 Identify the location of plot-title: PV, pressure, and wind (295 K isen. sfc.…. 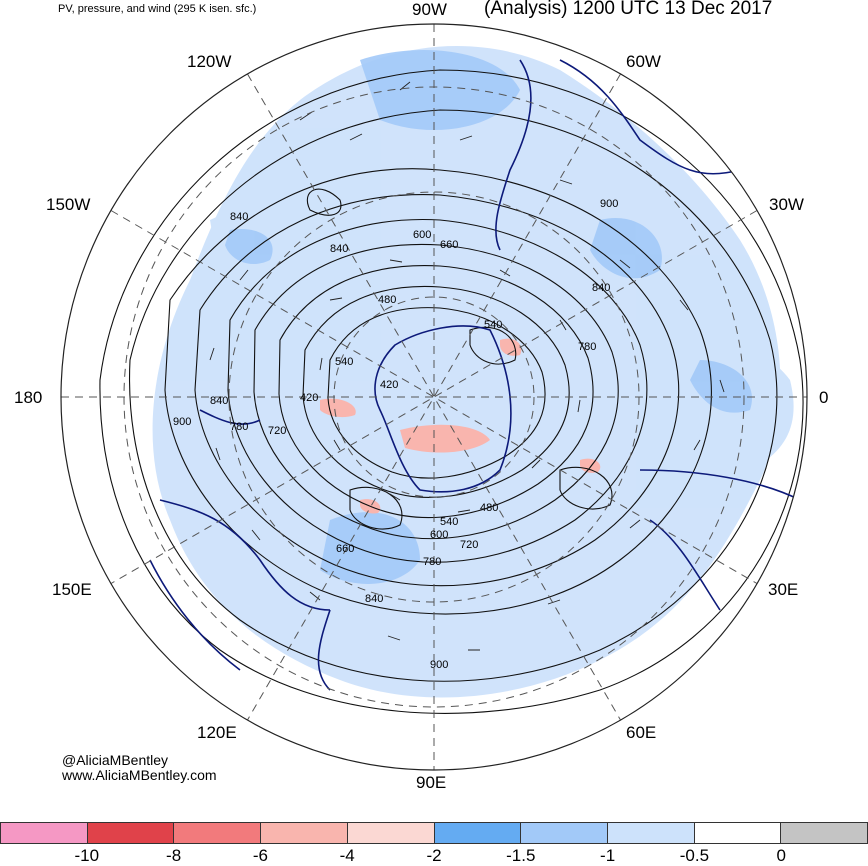
(157, 9).